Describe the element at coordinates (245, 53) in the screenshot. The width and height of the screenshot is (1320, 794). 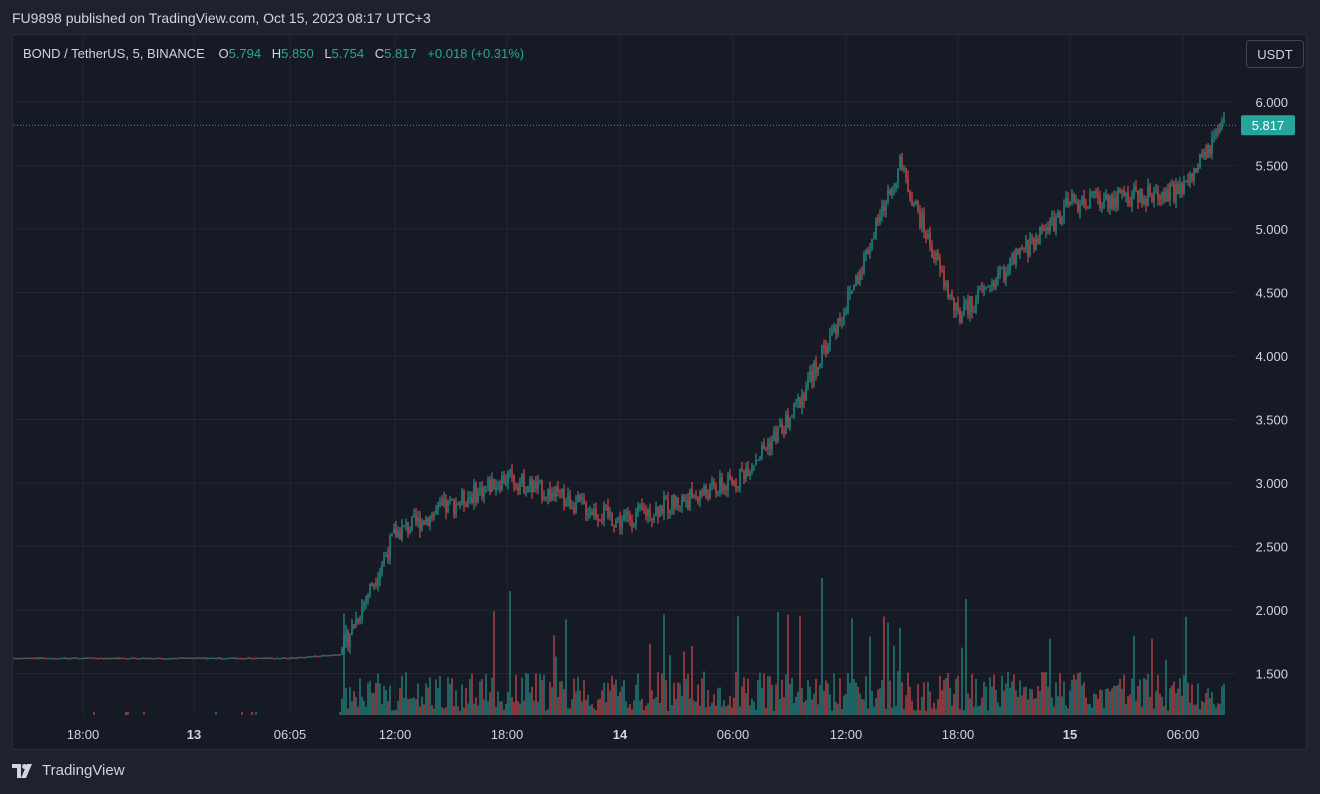
I see `open-value: 5.794` at that location.